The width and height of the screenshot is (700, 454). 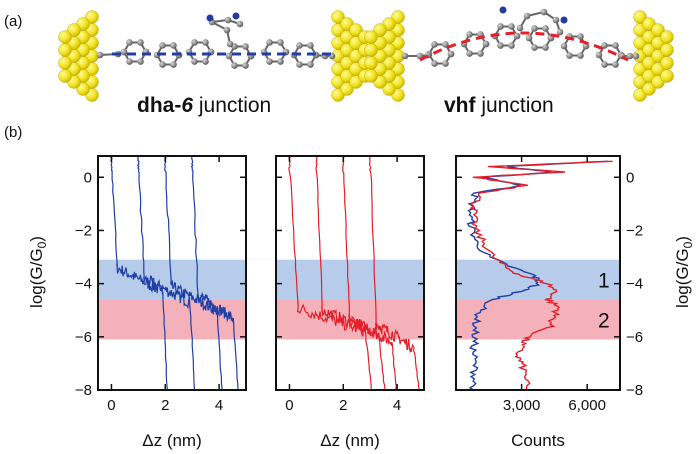 What do you see at coordinates (172, 440) in the screenshot?
I see `plot1-x-axis-title: Δz (nm)` at bounding box center [172, 440].